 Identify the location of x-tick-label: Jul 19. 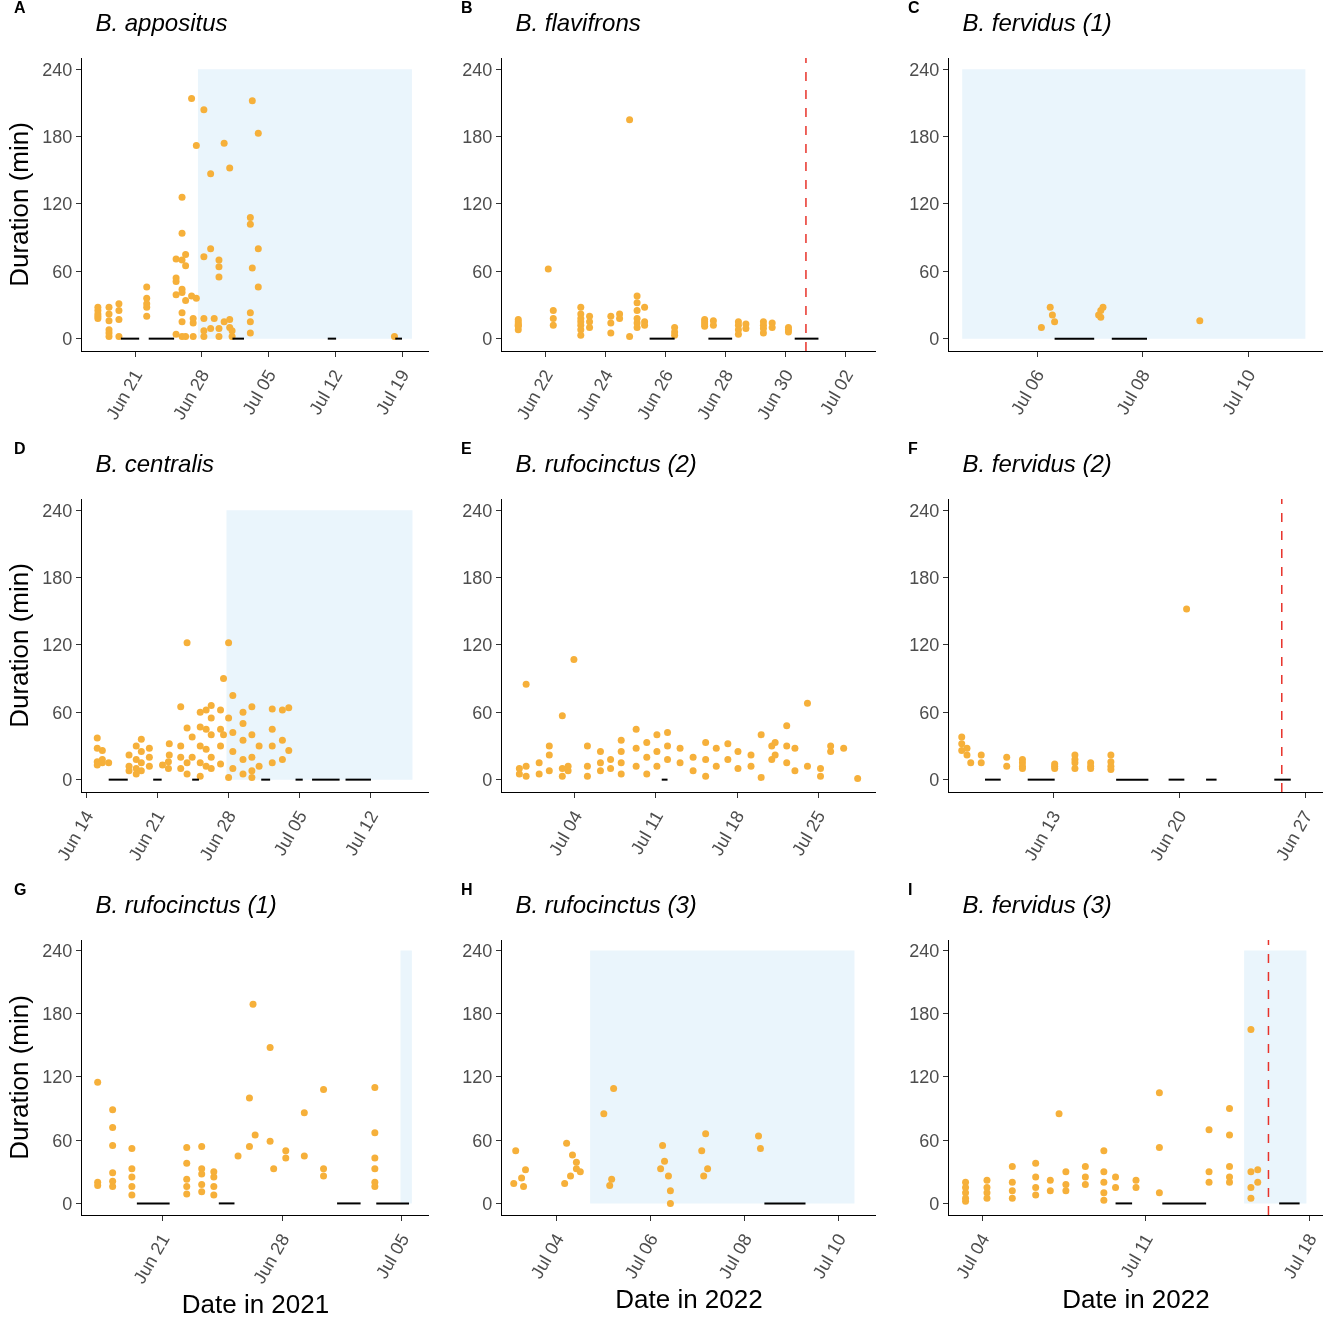
(392, 392).